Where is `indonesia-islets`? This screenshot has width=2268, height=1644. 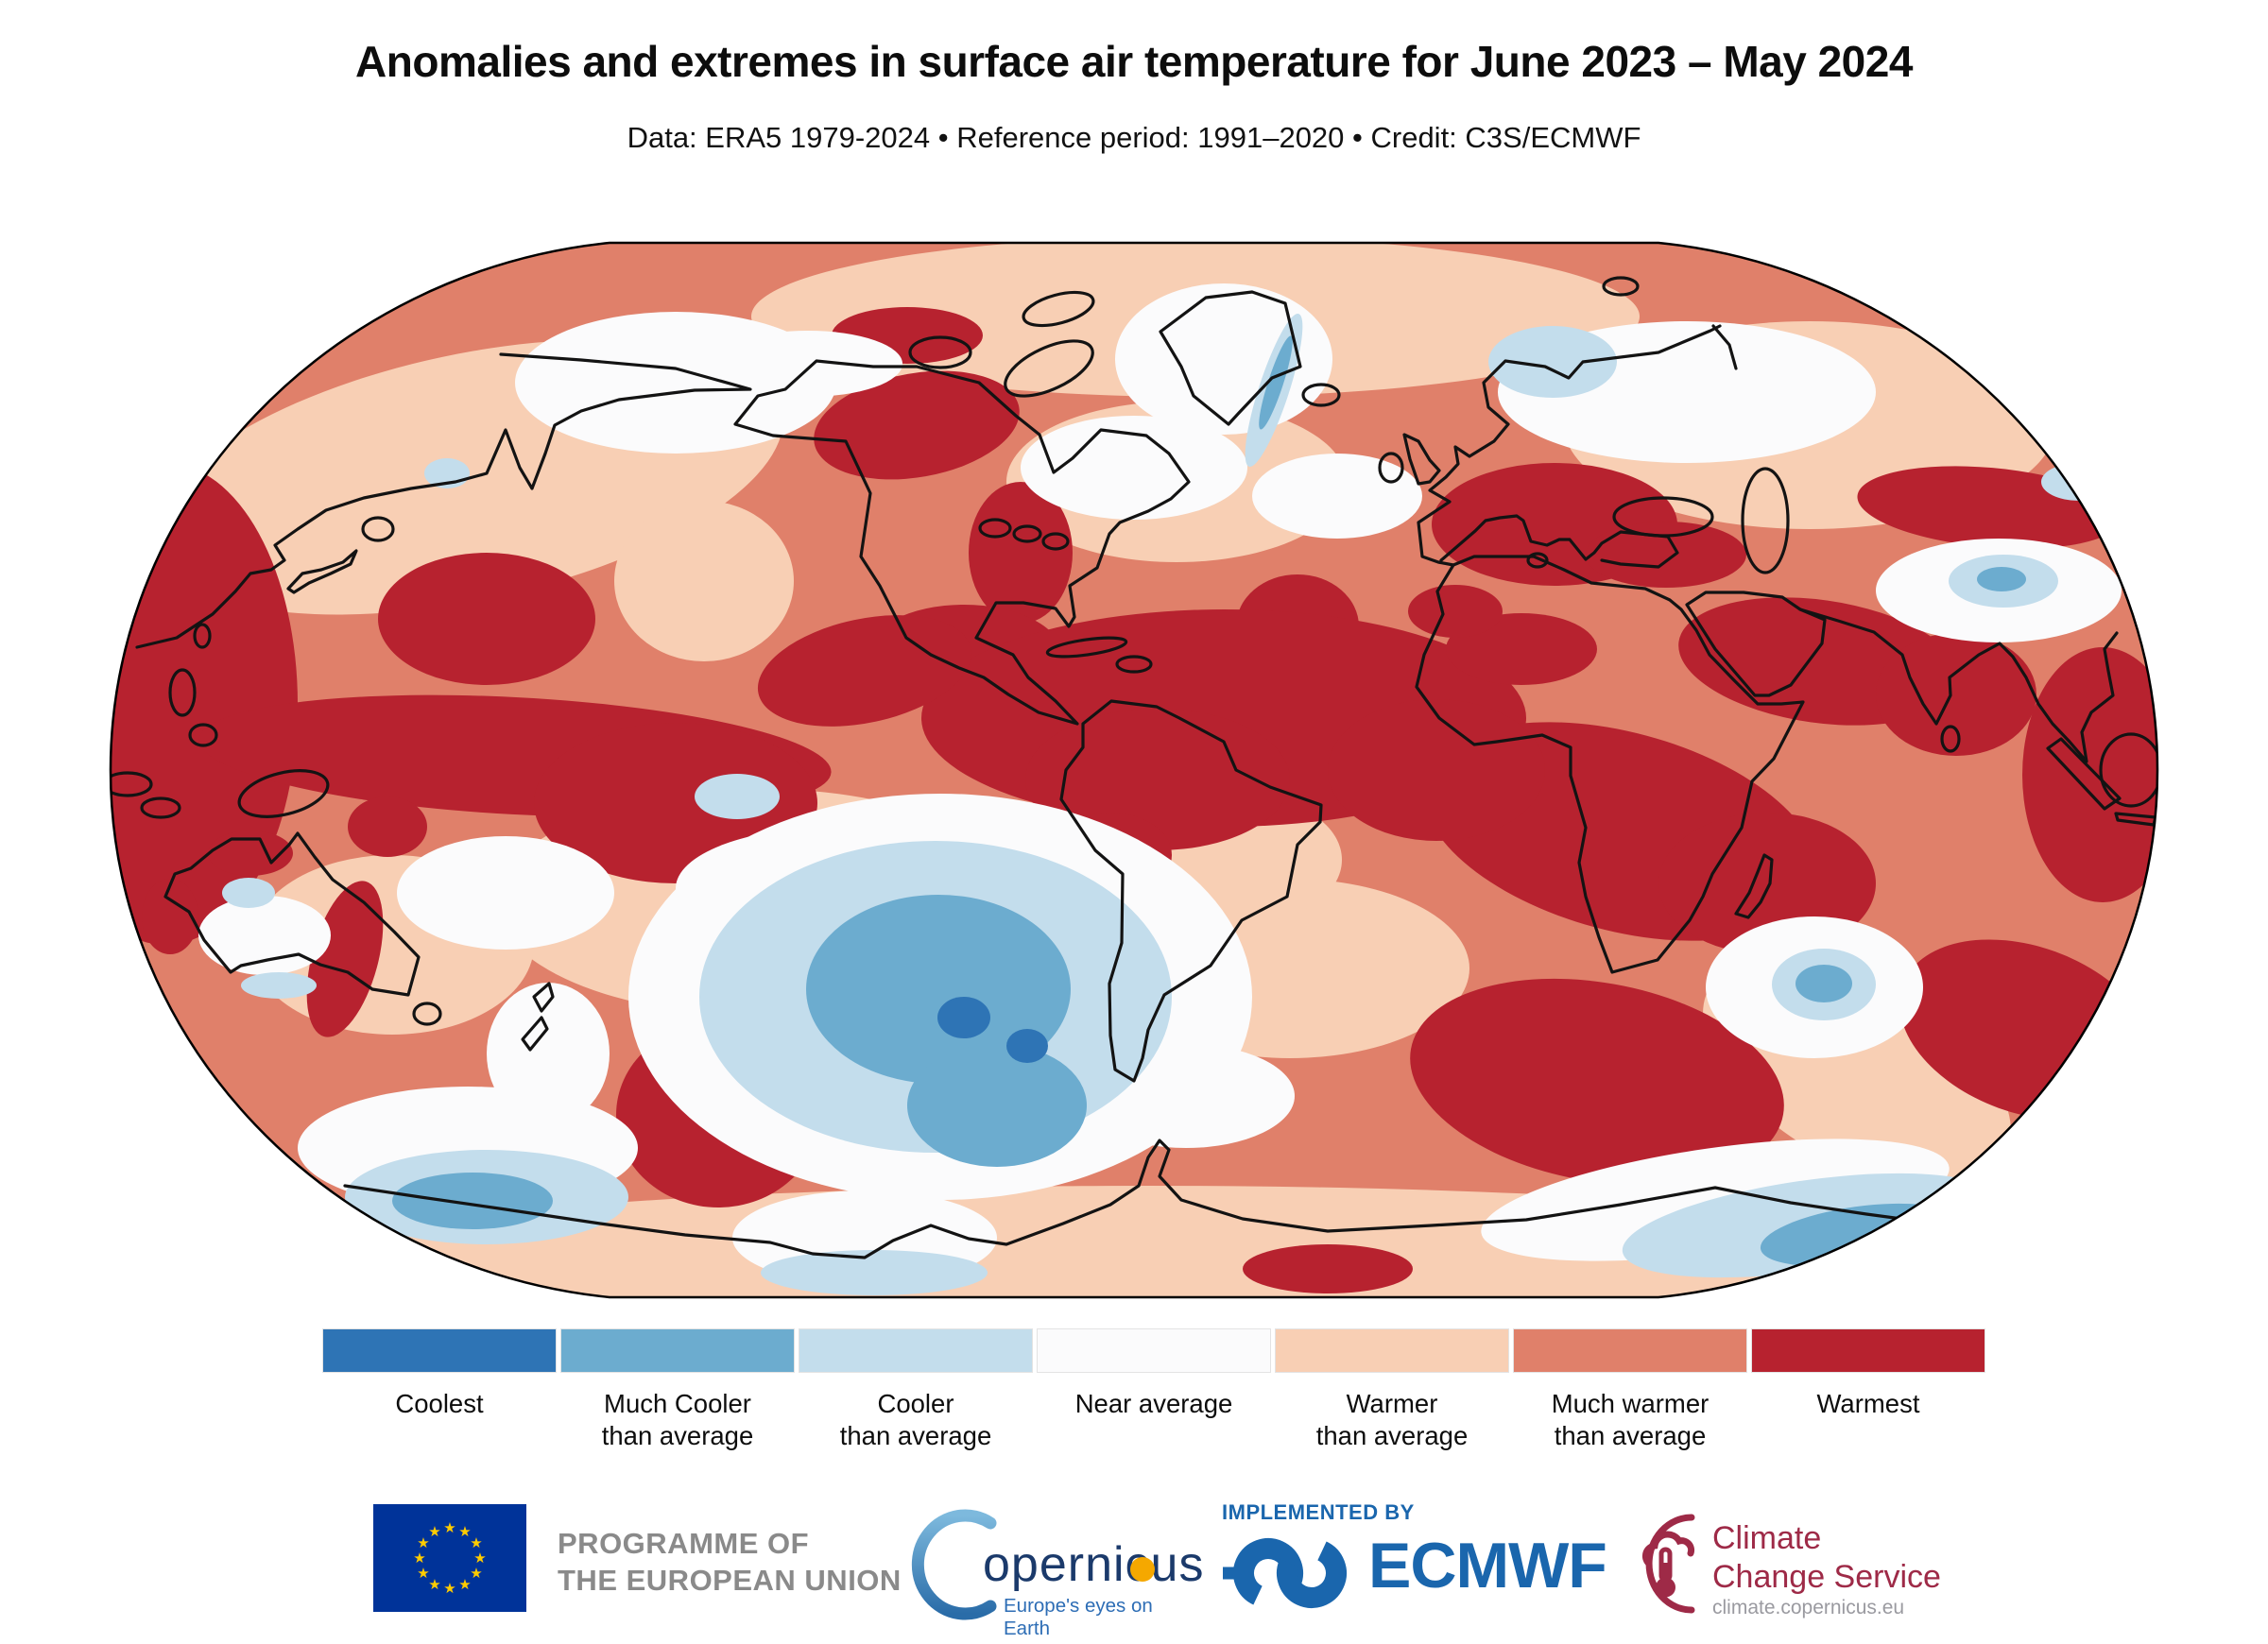 indonesia-islets is located at coordinates (132, 784).